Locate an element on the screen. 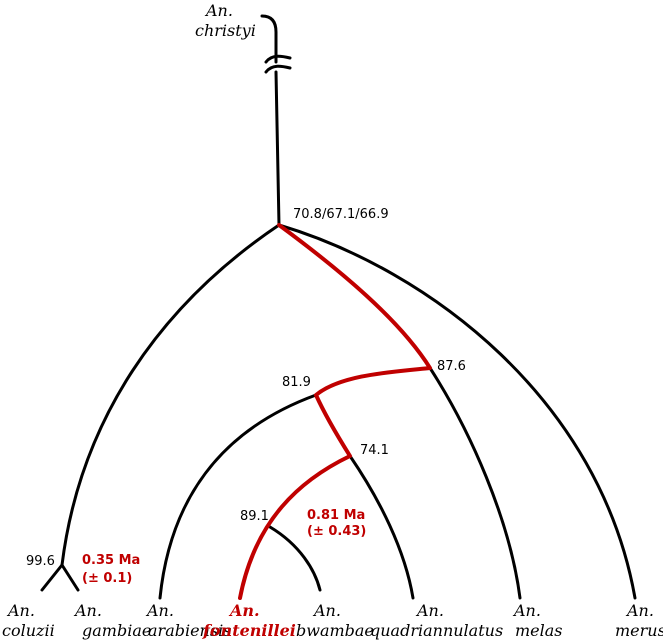 This screenshot has height=643, width=663. support-fontenillei-bwambae: 89.1 is located at coordinates (254, 516).